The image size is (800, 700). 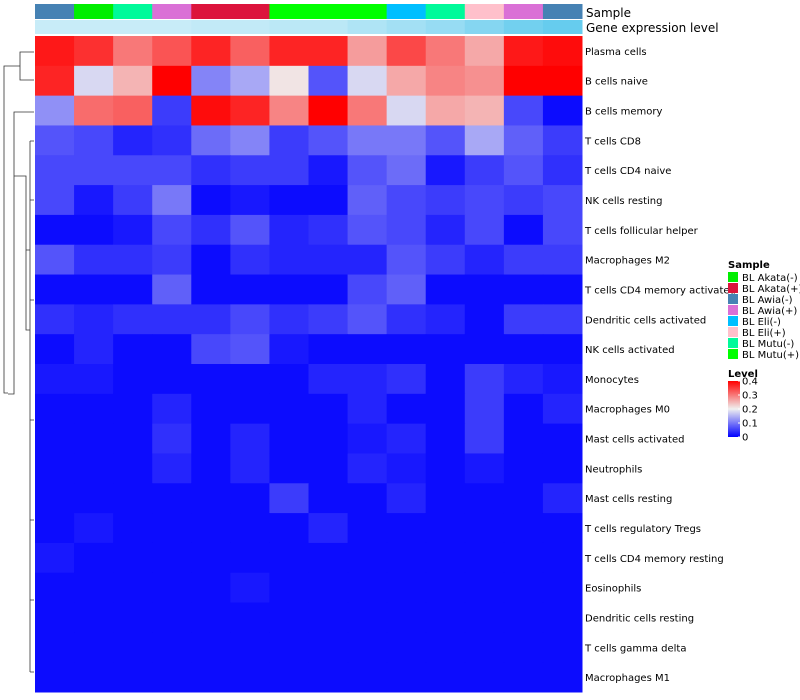 I want to click on row-label: B cells memory, so click(x=623, y=112).